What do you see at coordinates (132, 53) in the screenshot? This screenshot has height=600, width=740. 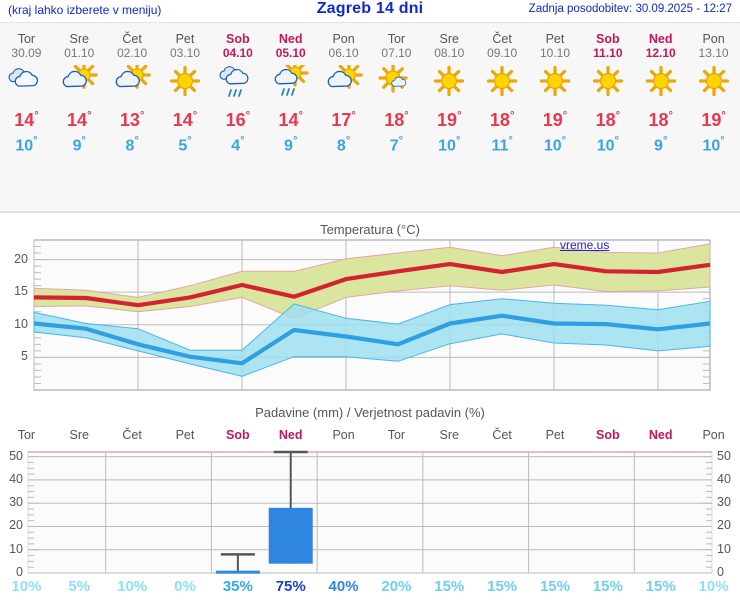 I see `day-date-label: 02.10` at bounding box center [132, 53].